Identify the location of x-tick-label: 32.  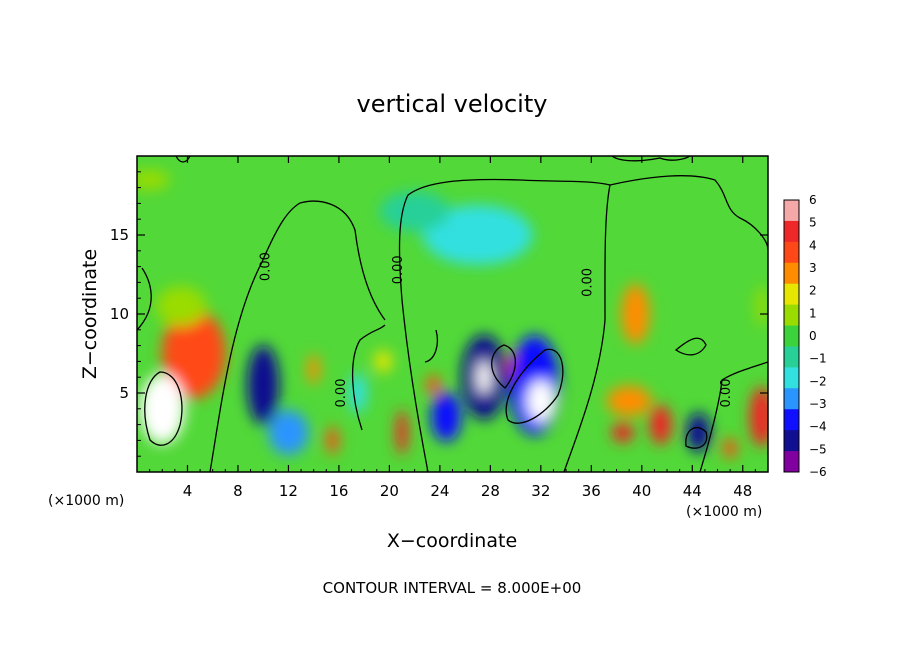
(540, 491).